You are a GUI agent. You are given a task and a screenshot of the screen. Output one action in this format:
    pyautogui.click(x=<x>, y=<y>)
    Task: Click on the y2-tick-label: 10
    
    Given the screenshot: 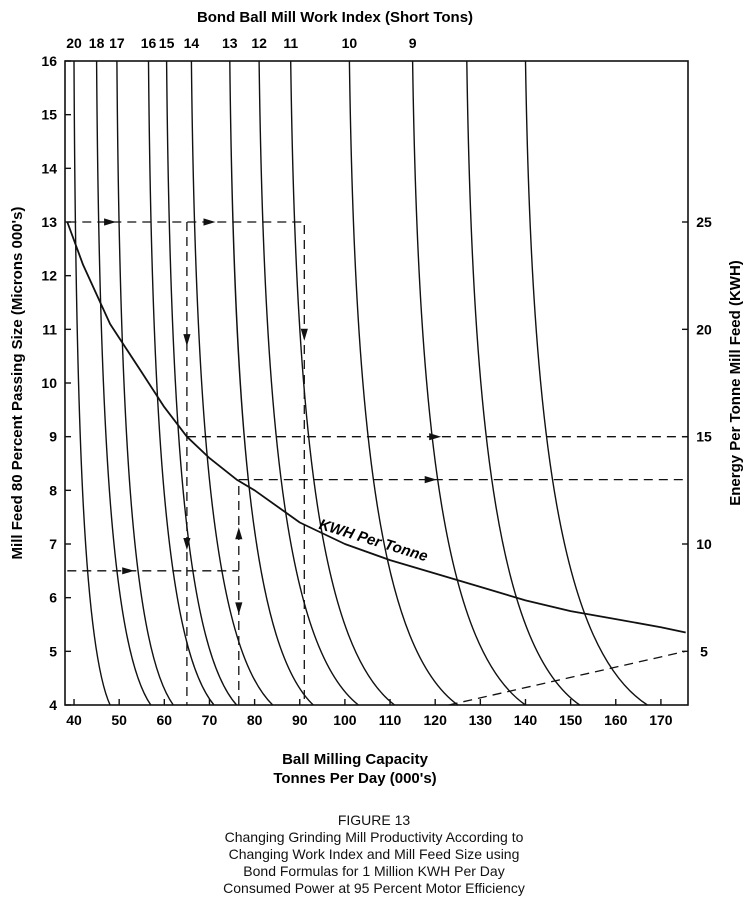 What is the action you would take?
    pyautogui.click(x=704, y=544)
    